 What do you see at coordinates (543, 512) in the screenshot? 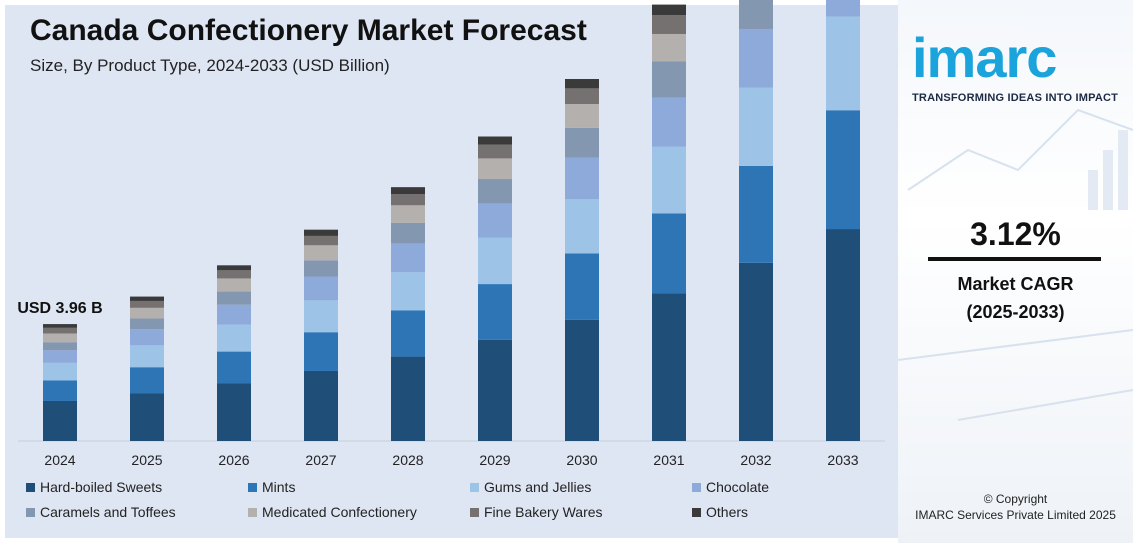
I see `legend-label: Fine Bakery Wares` at bounding box center [543, 512].